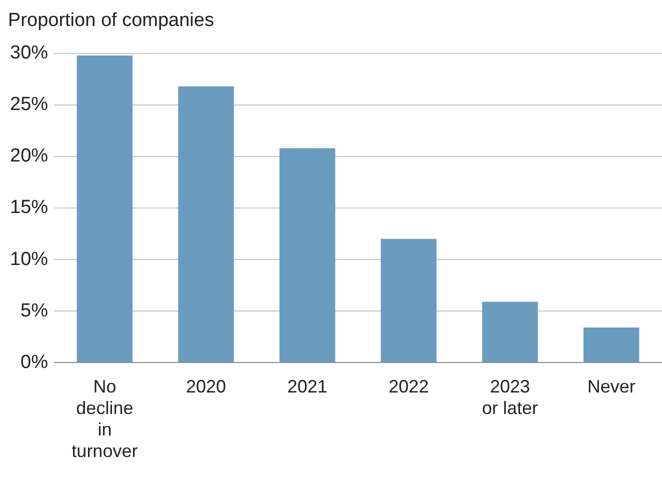 The image size is (662, 481). I want to click on y-axis-title: Proportion of companies, so click(111, 21).